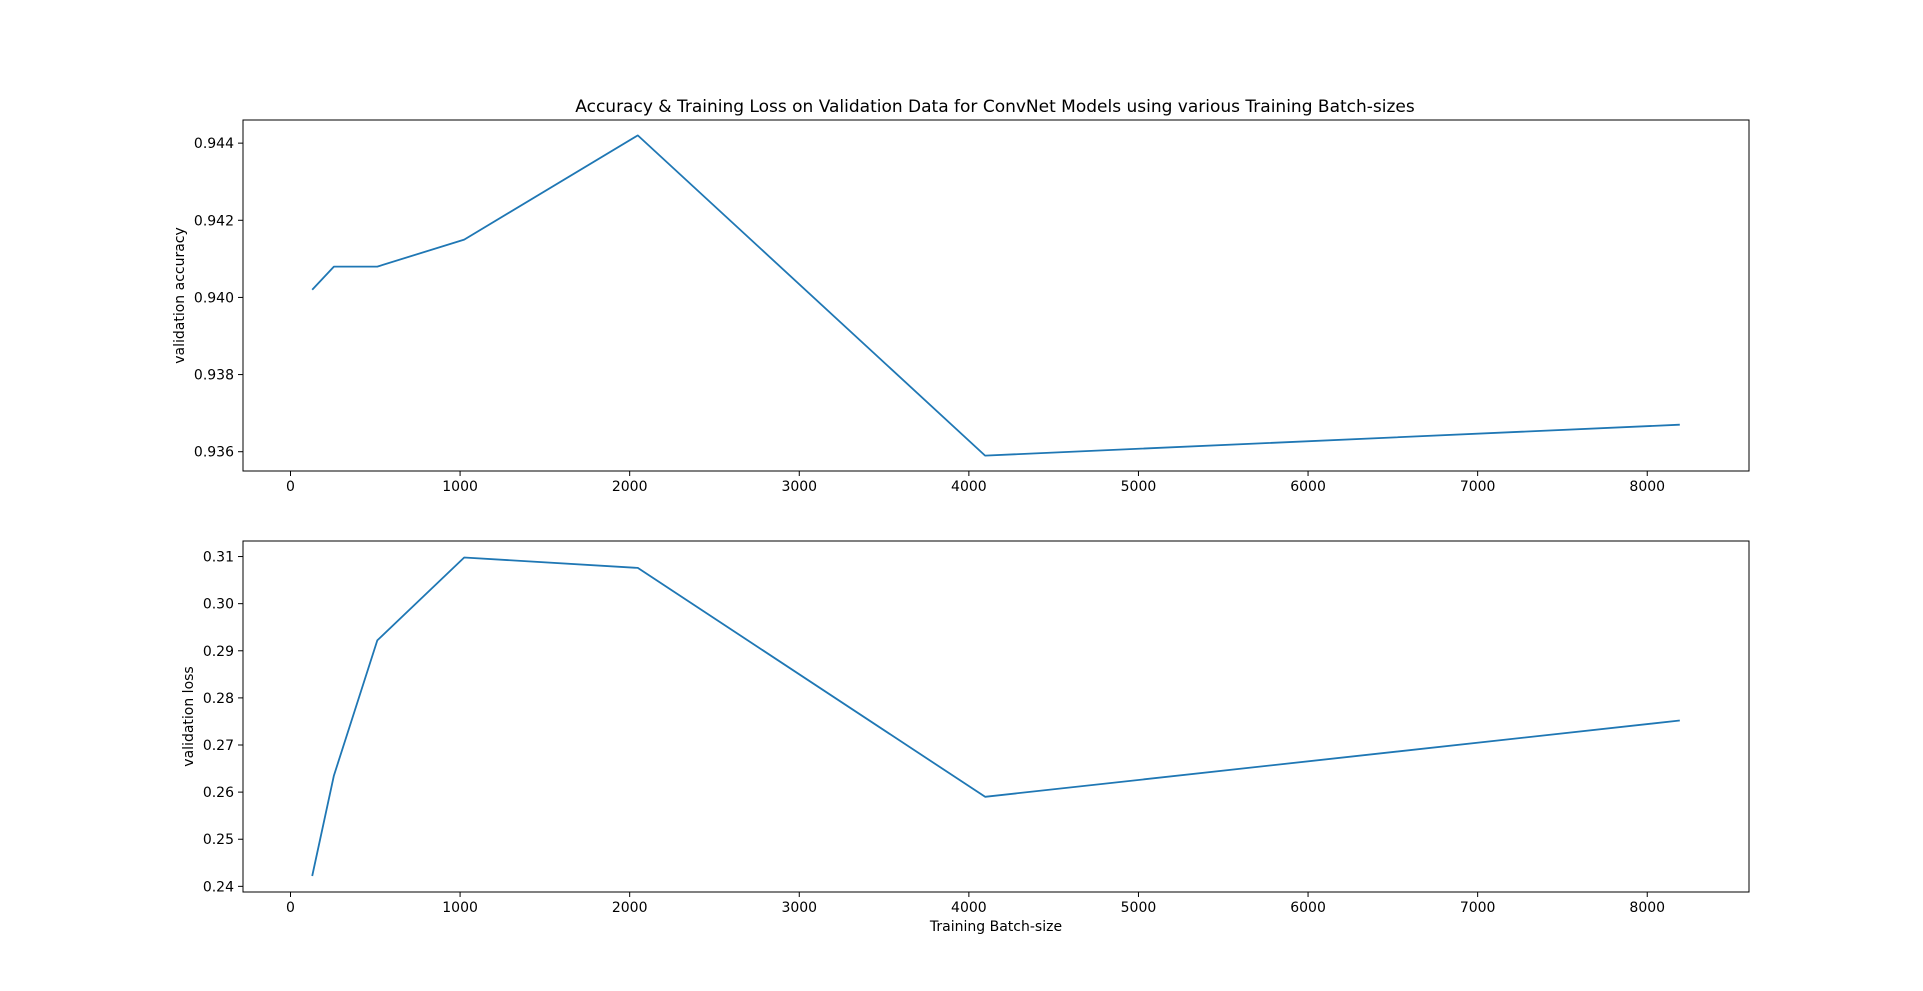 The image size is (1923, 991). What do you see at coordinates (995, 927) in the screenshot?
I see `x-axis-label: Training Batch-size` at bounding box center [995, 927].